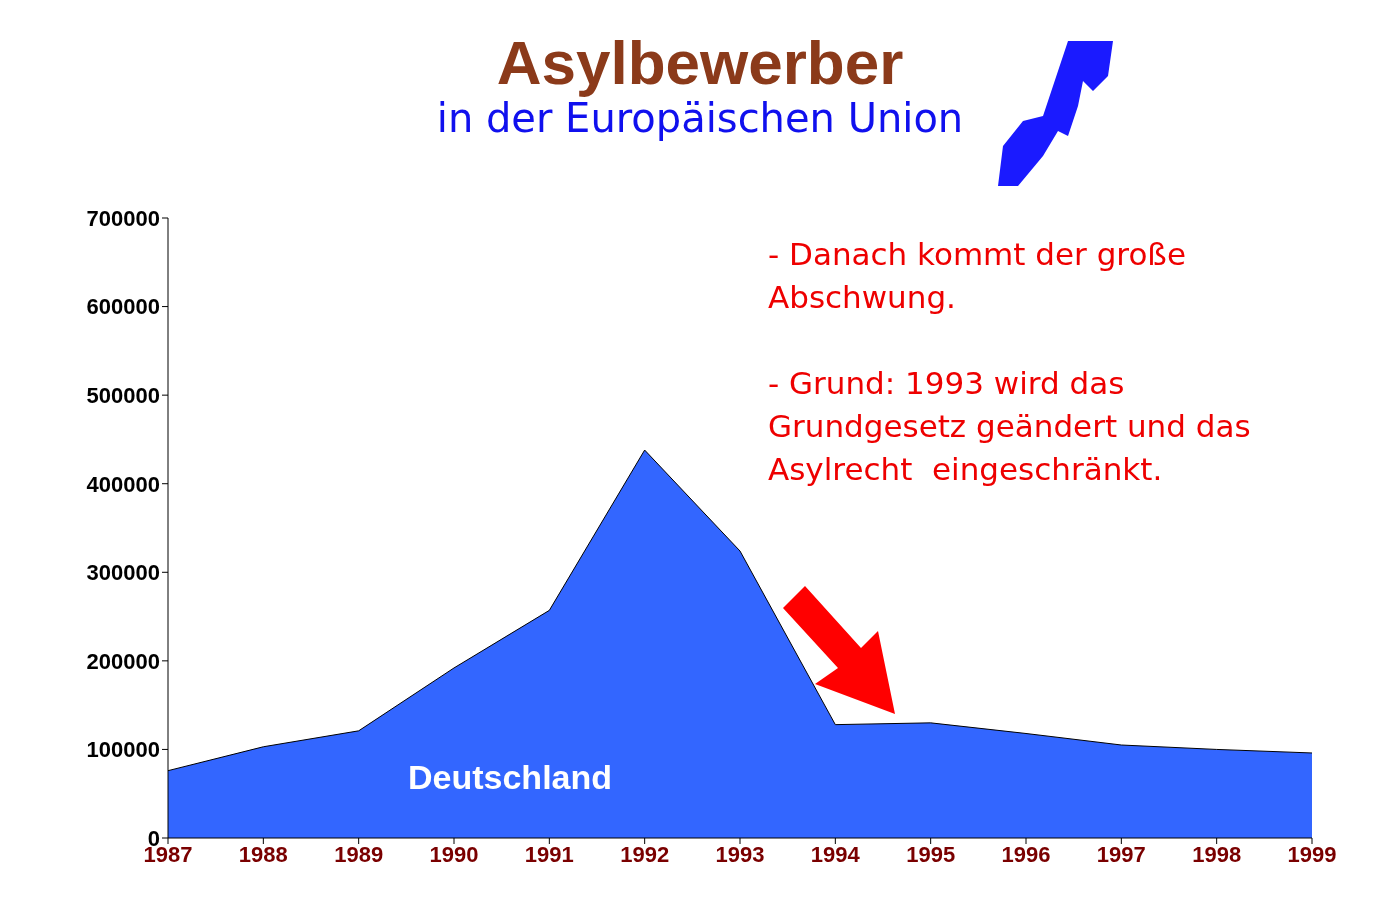  Describe the element at coordinates (1121, 854) in the screenshot. I see `x-tick-label: 1997` at that location.